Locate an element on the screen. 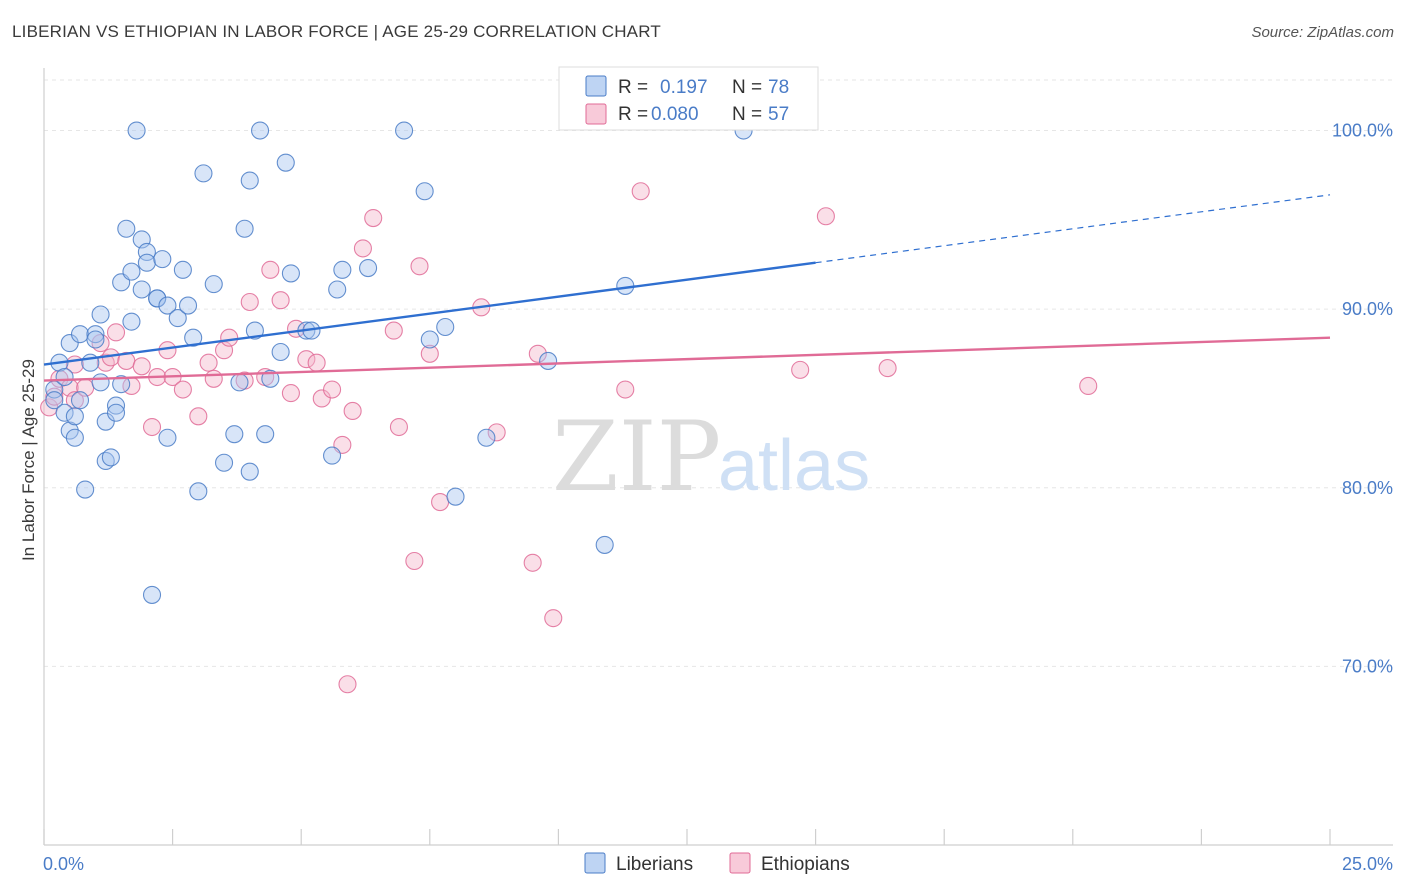 The height and width of the screenshot is (892, 1406). legend-n-value-ethiopians: 57 is located at coordinates (778, 114).